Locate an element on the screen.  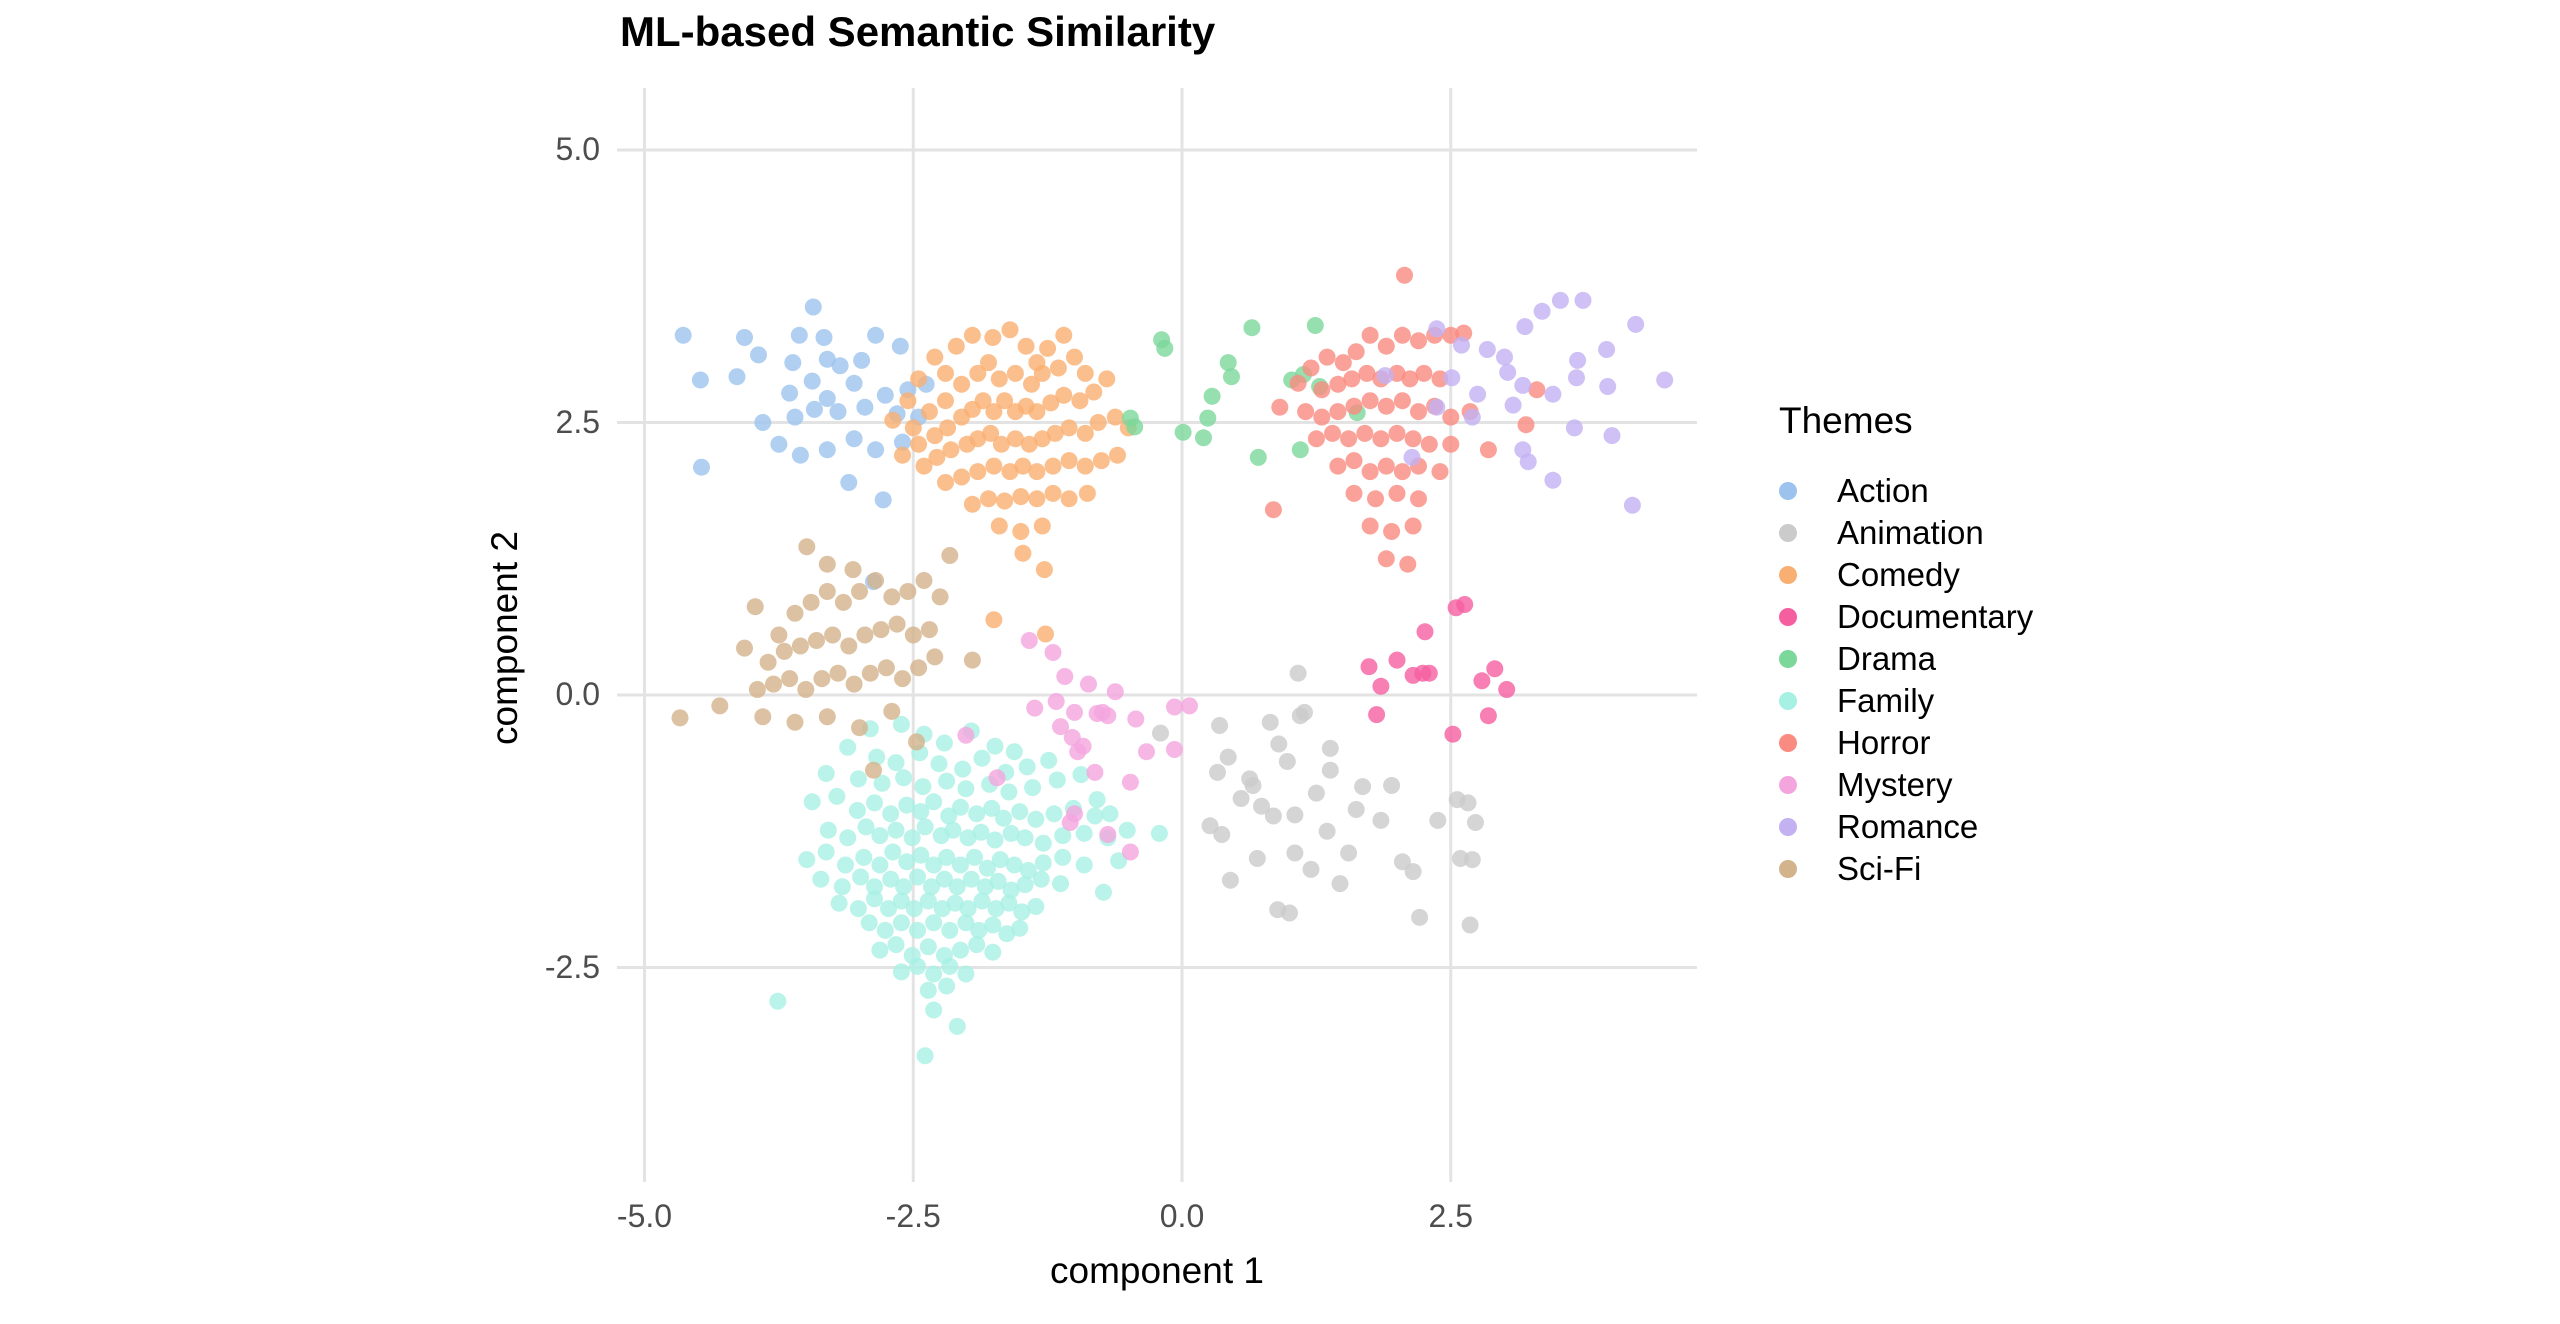
y-axis-title: component 2 is located at coordinates (504, 638).